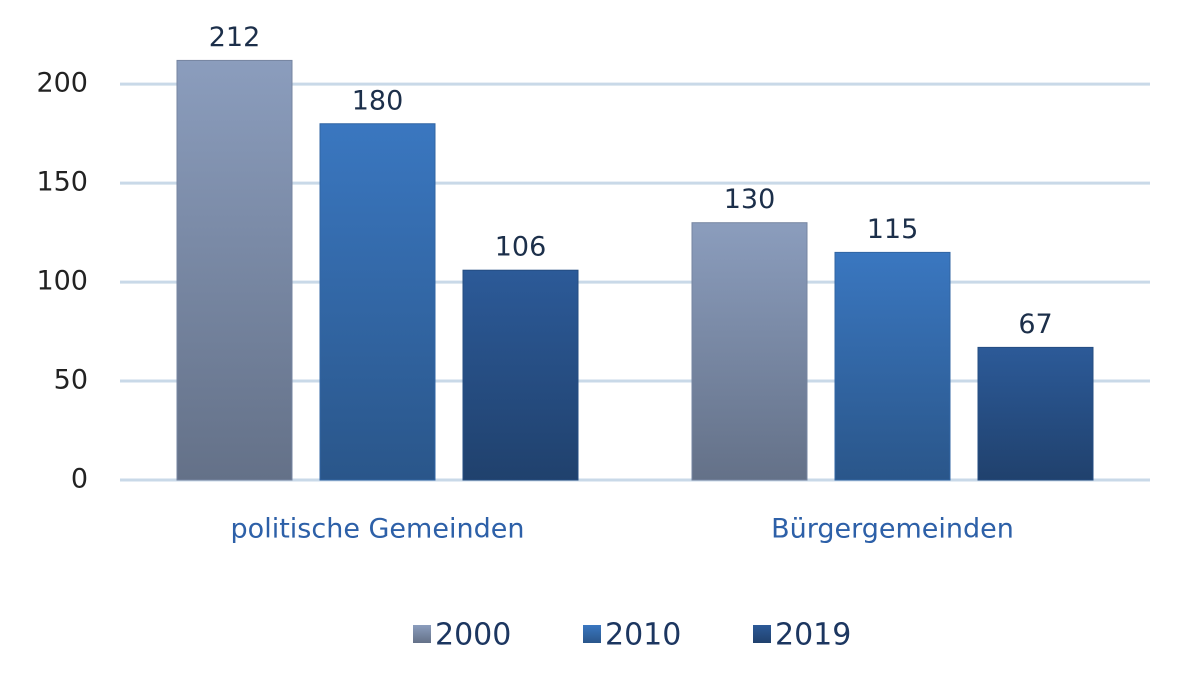 Image resolution: width=1200 pixels, height=675 pixels. What do you see at coordinates (235, 37) in the screenshot?
I see `value-label: 212` at bounding box center [235, 37].